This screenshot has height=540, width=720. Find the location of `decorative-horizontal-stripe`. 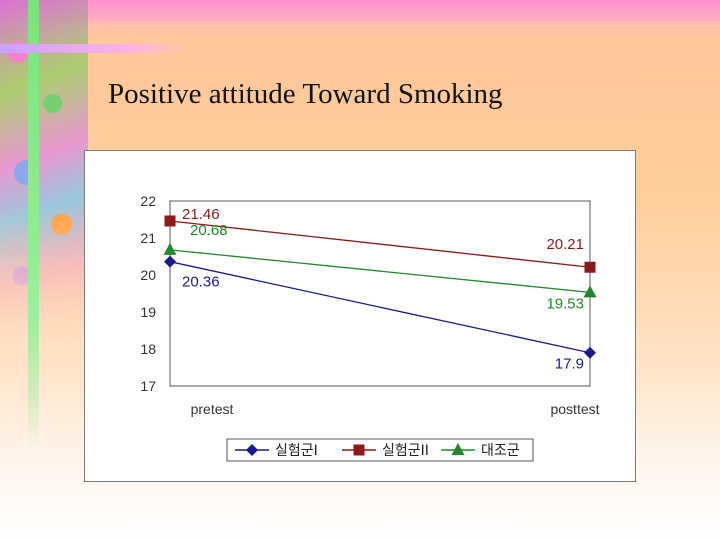

decorative-horizontal-stripe is located at coordinates (95, 48).